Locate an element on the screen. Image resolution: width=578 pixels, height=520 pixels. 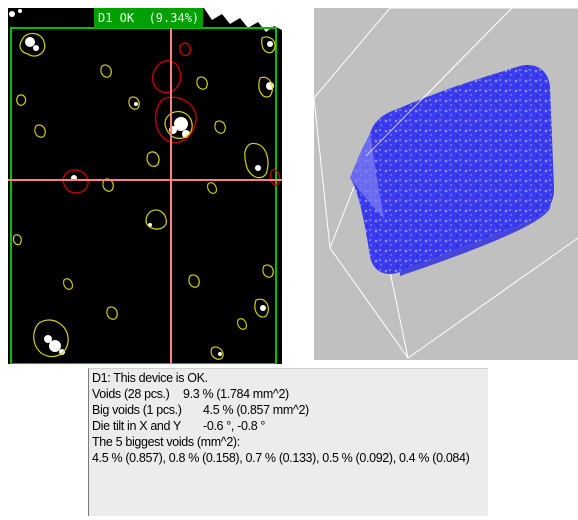
report-value: 9.3 % (1.784 mm^2) is located at coordinates (236, 394).